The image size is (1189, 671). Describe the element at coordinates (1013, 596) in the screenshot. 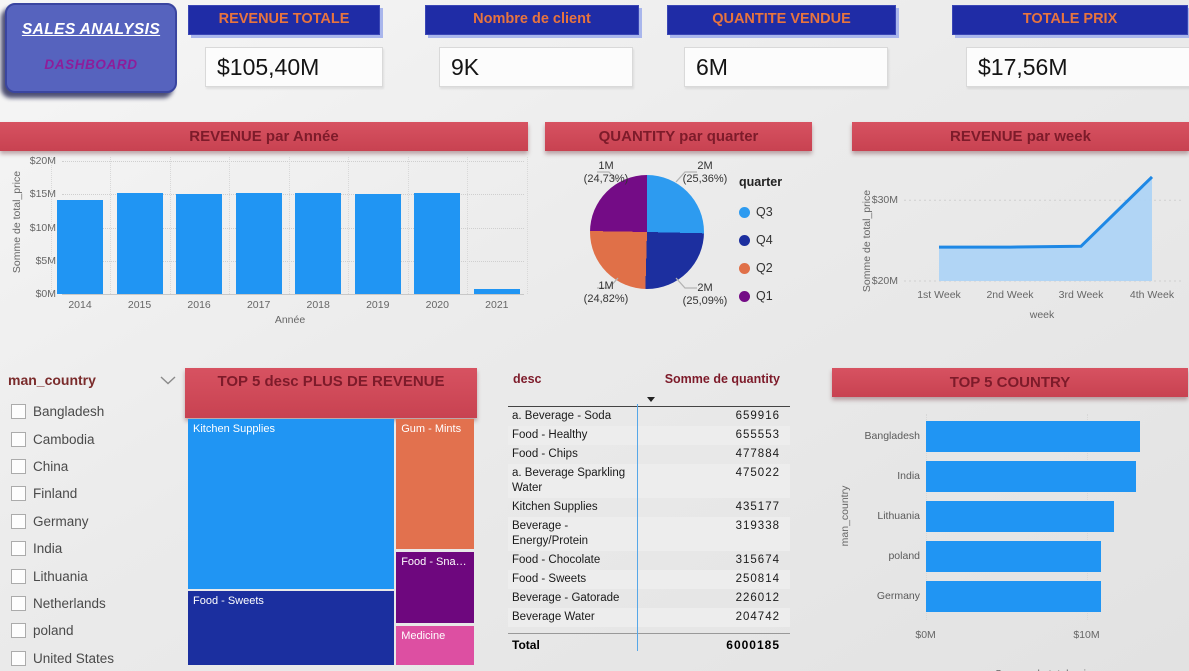

I see `bar-germany` at that location.